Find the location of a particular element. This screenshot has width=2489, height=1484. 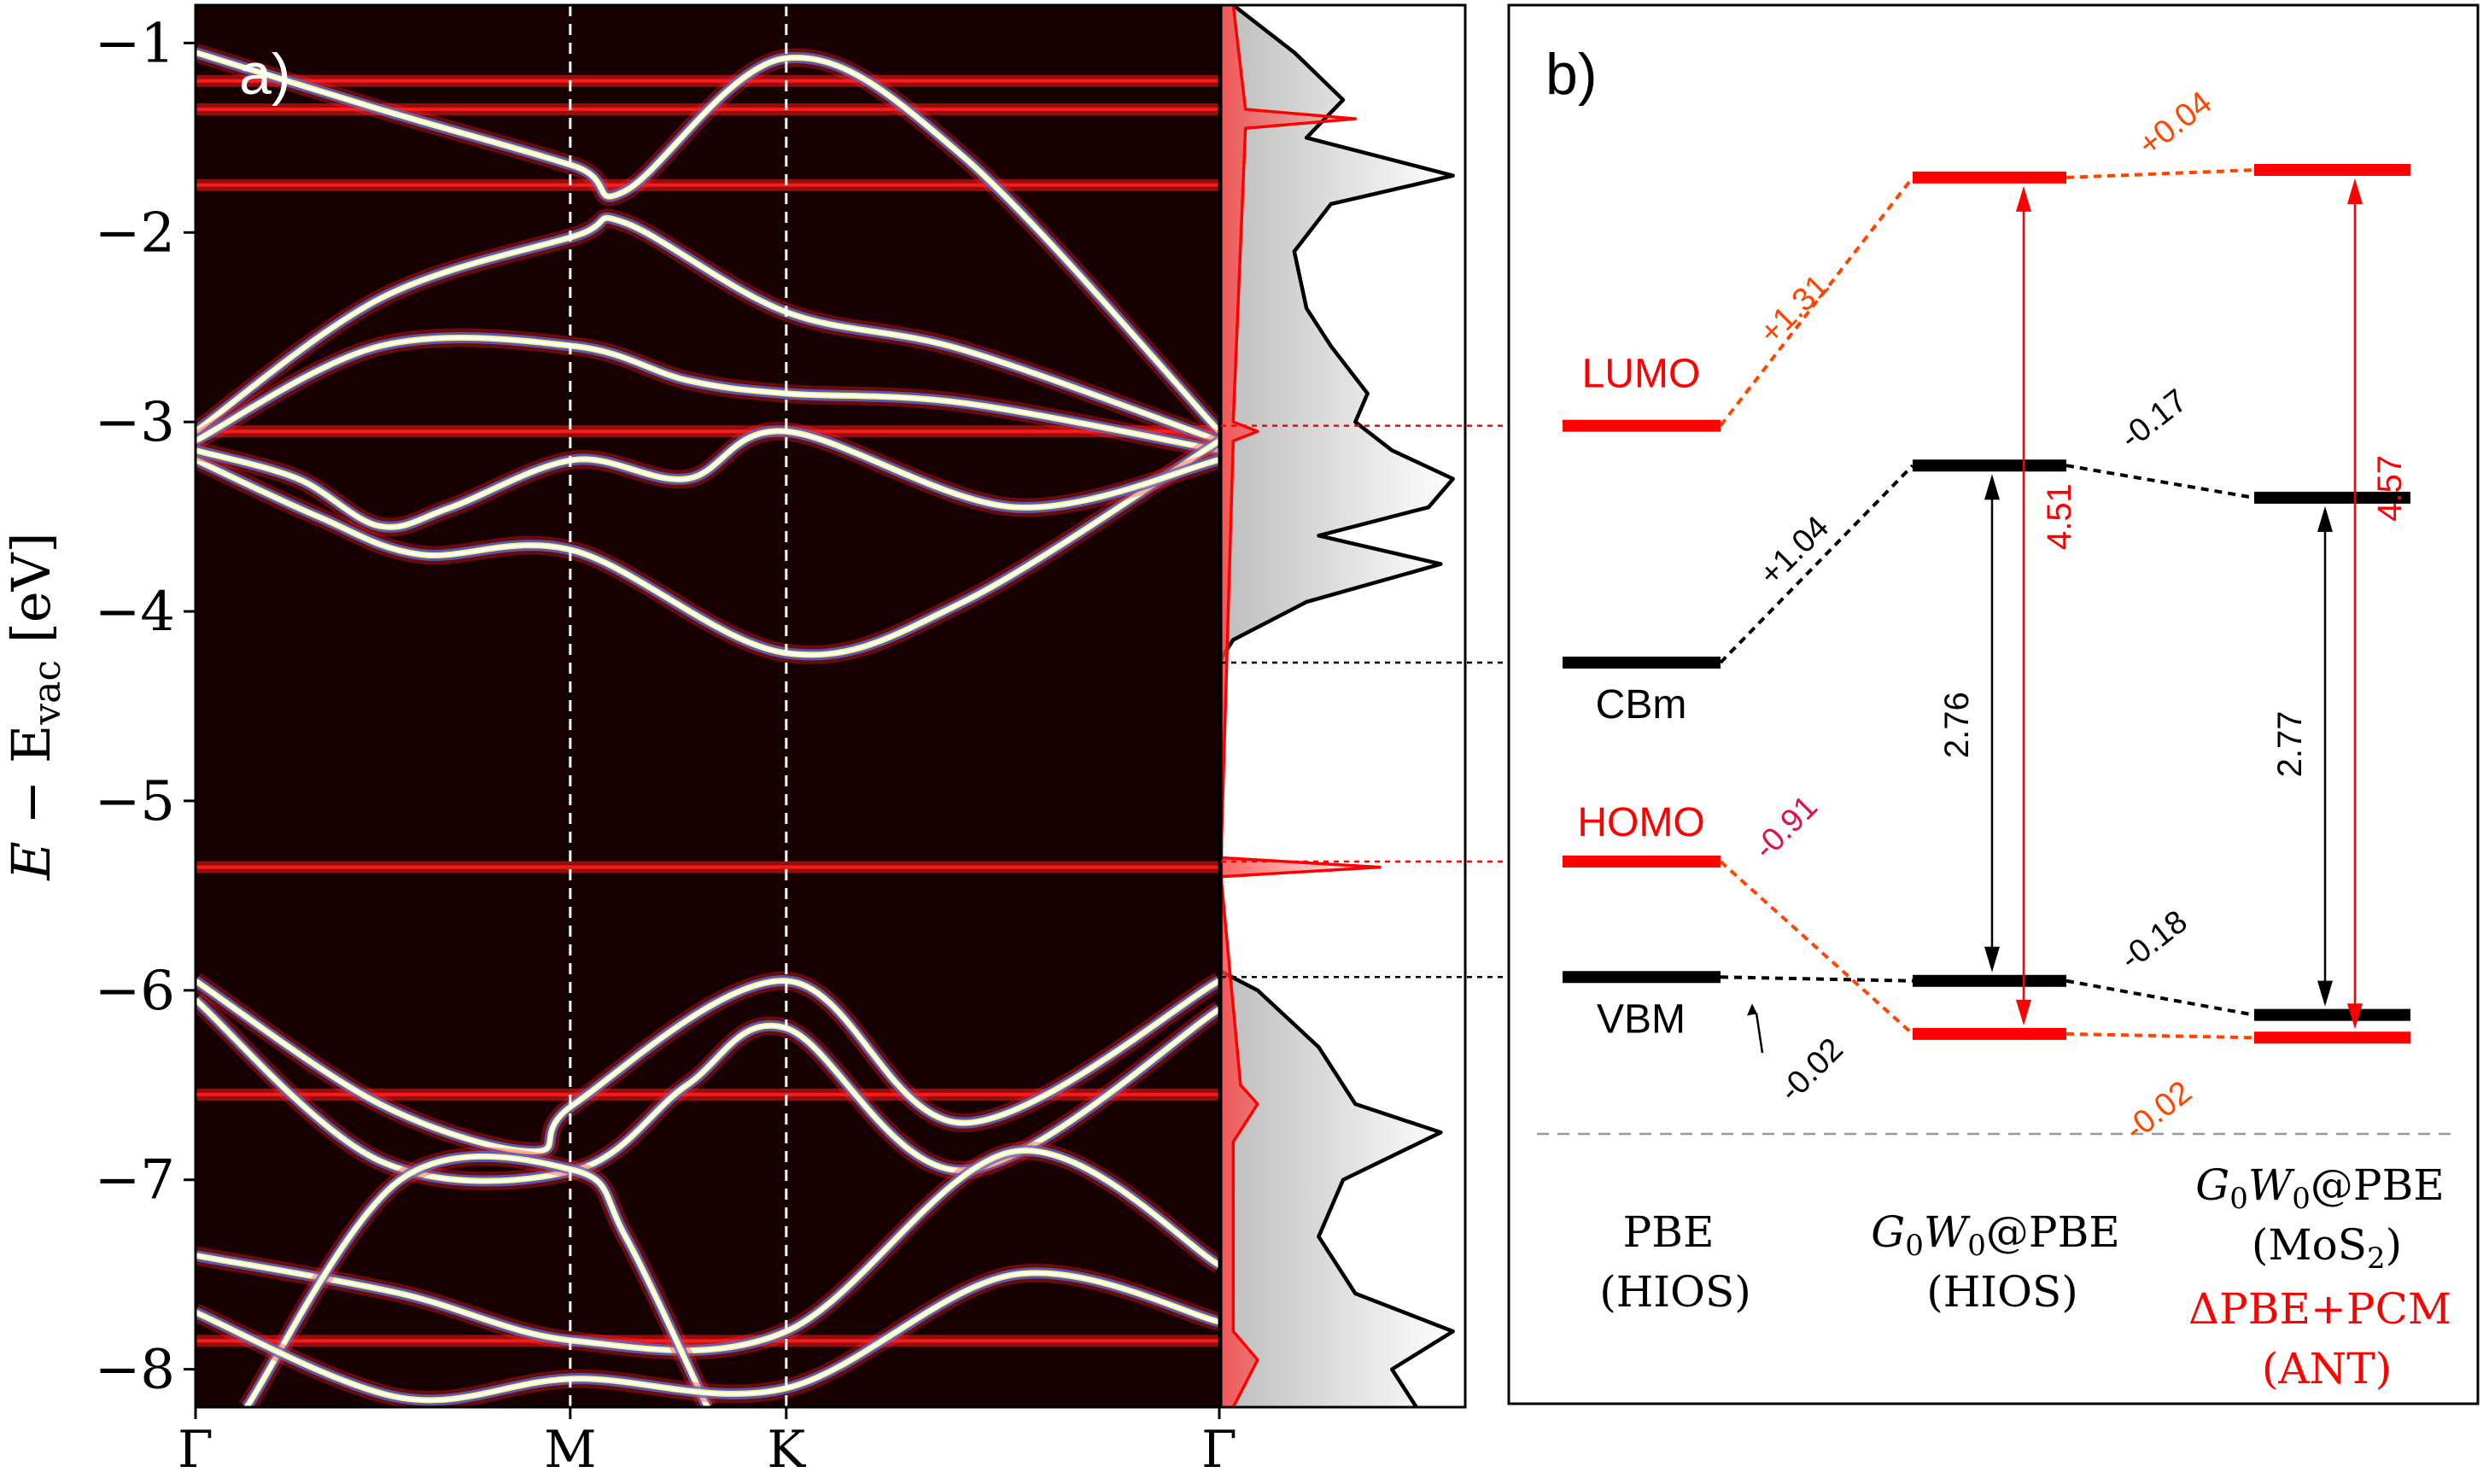

label-homo: HOMO is located at coordinates (1640, 823).